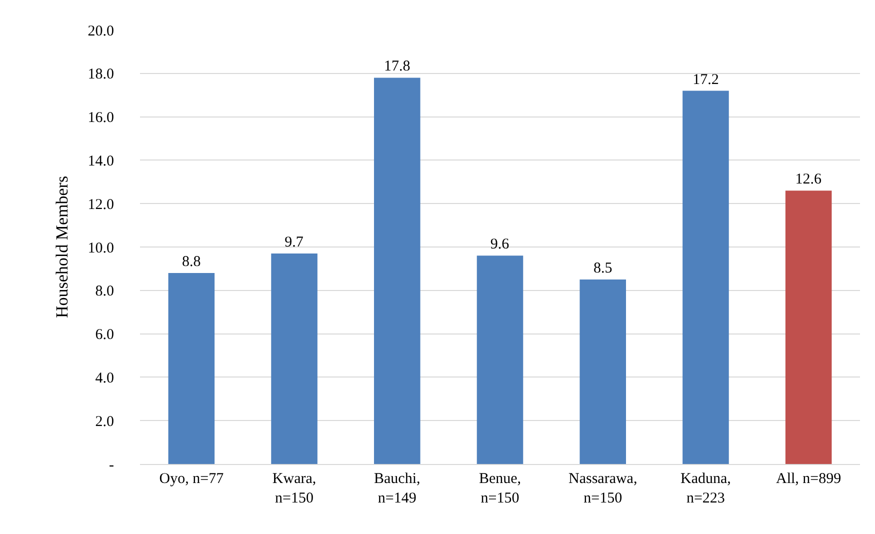  I want to click on x-tick-label: Kwara, n=150, so click(294, 488).